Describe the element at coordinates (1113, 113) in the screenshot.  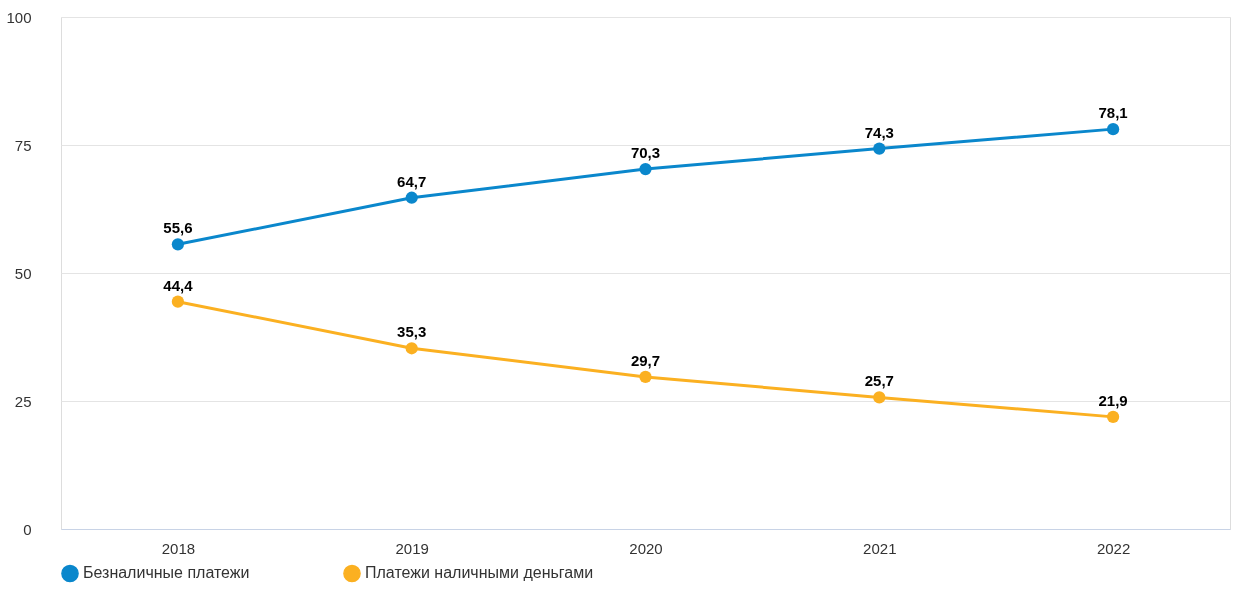
I see `data-label: 78,1` at that location.